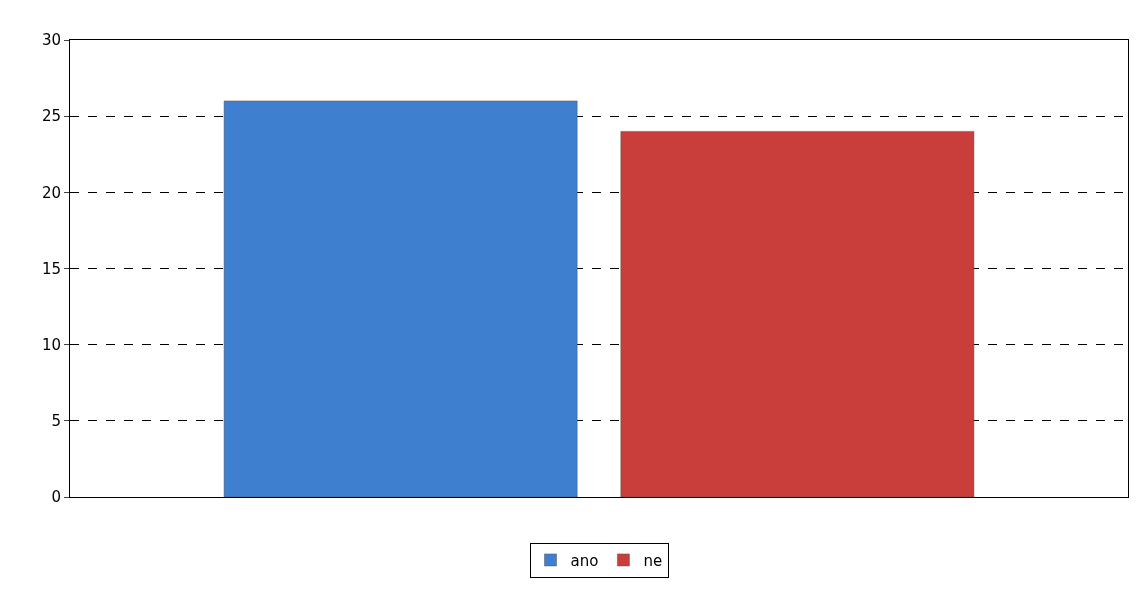 The image size is (1144, 590). Describe the element at coordinates (56, 421) in the screenshot. I see `y-tick-label: 5` at that location.